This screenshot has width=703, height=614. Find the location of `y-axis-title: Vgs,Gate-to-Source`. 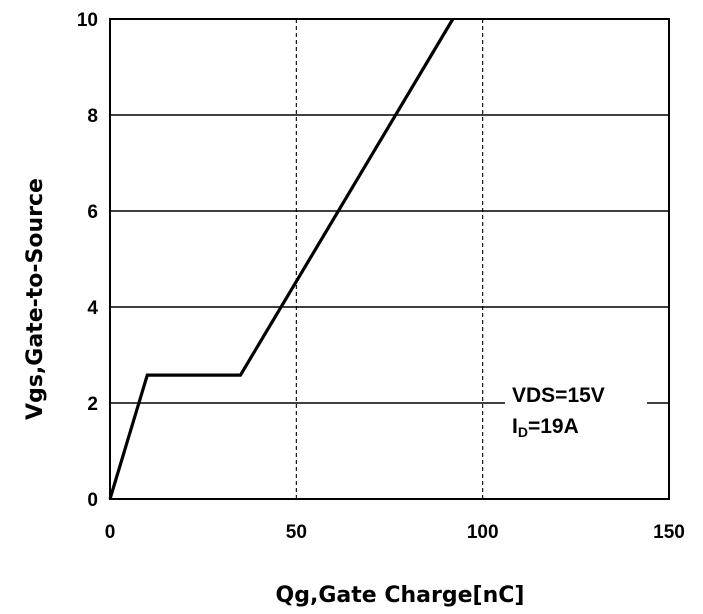

y-axis-title: Vgs,Gate-to-Source is located at coordinates (35, 299).